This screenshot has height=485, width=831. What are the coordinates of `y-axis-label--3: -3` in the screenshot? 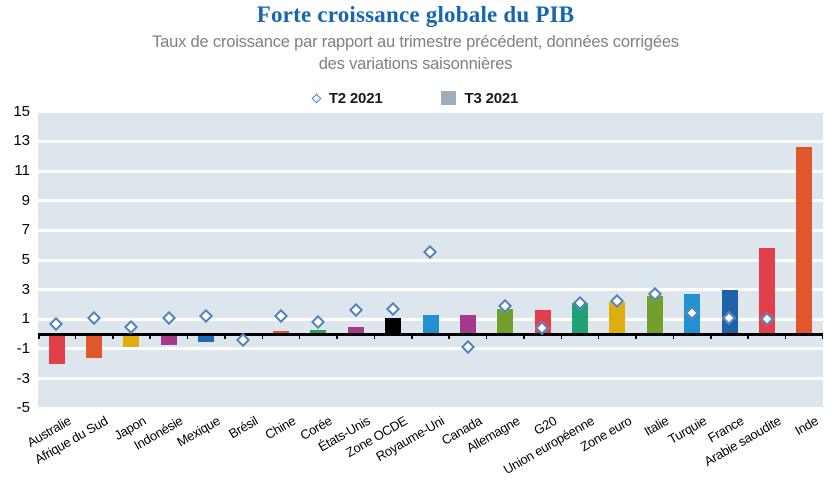 It's located at (23, 378).